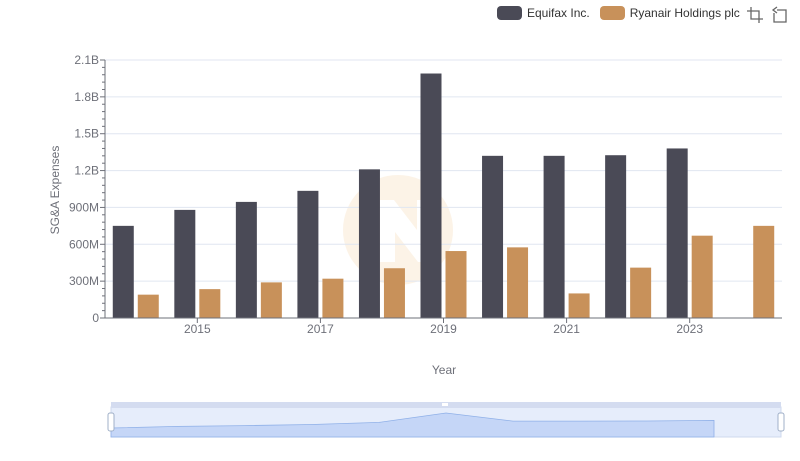 The height and width of the screenshot is (461, 800). What do you see at coordinates (197, 329) in the screenshot?
I see `x-tick-label: 2015` at bounding box center [197, 329].